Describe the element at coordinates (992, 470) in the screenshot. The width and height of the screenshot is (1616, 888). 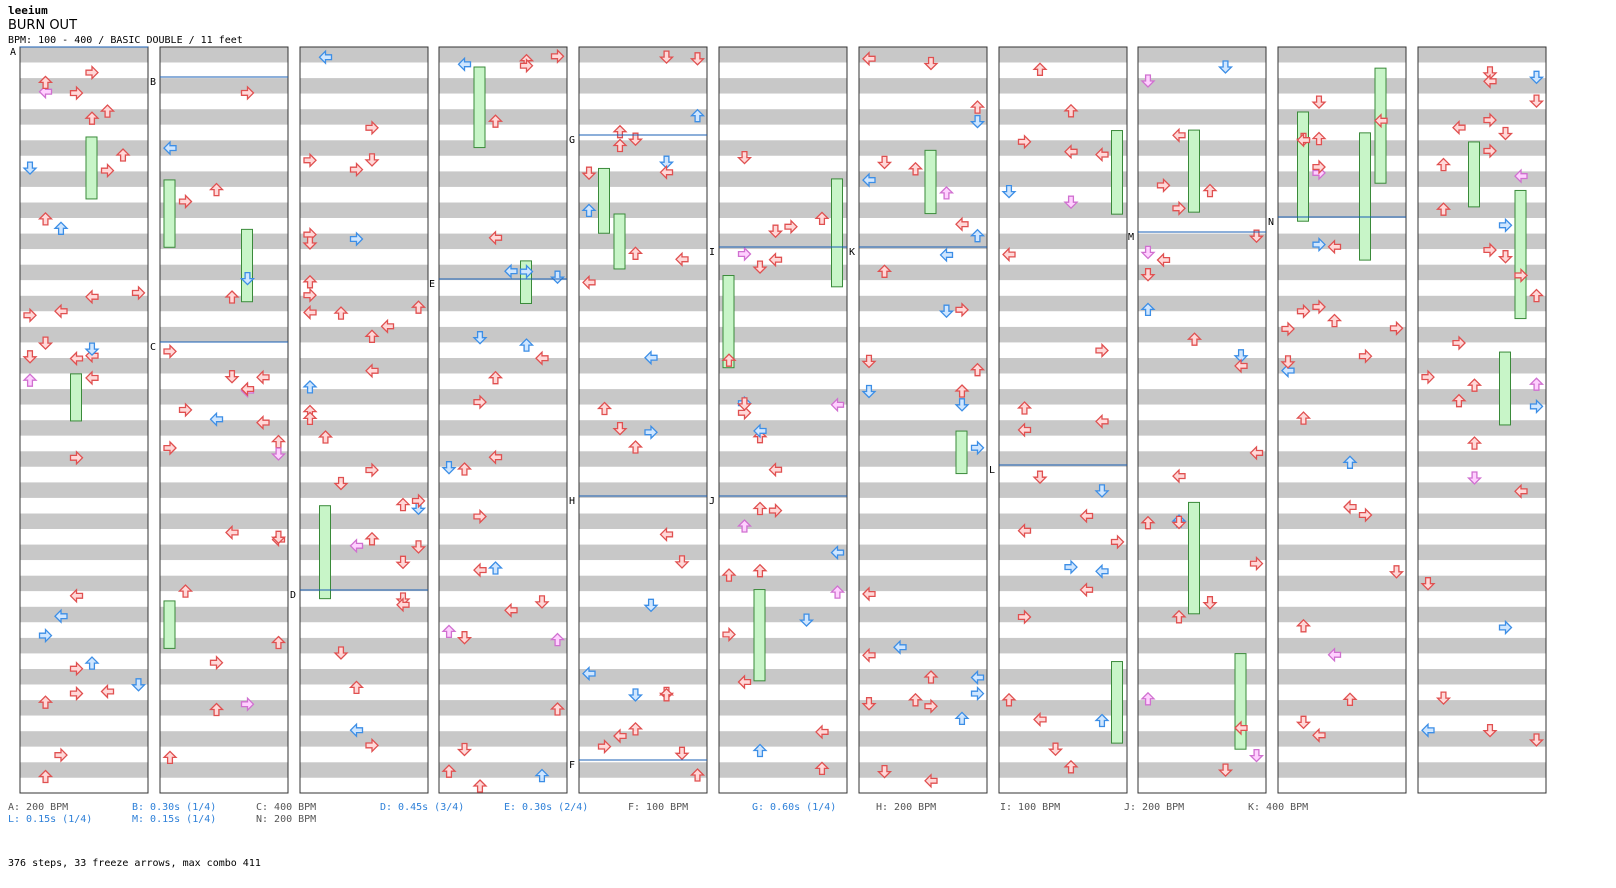
I see `section-marker-label: L` at that location.